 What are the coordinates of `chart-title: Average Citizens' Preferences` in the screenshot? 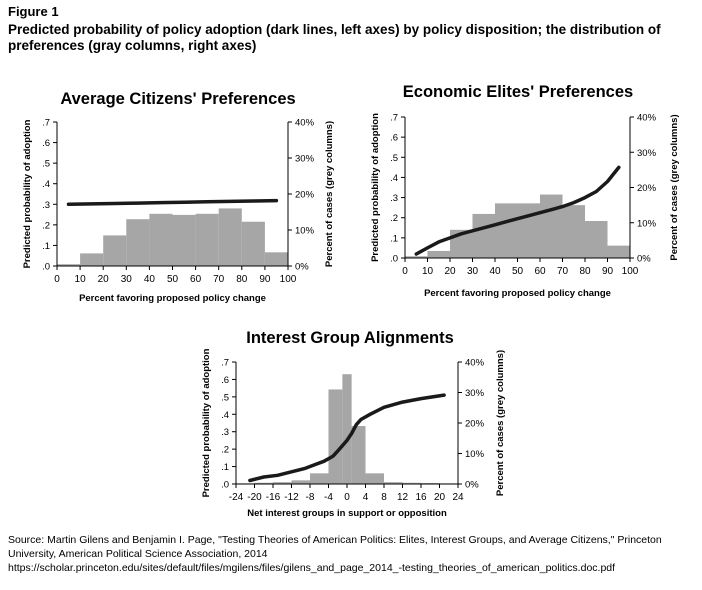 It's located at (177, 99).